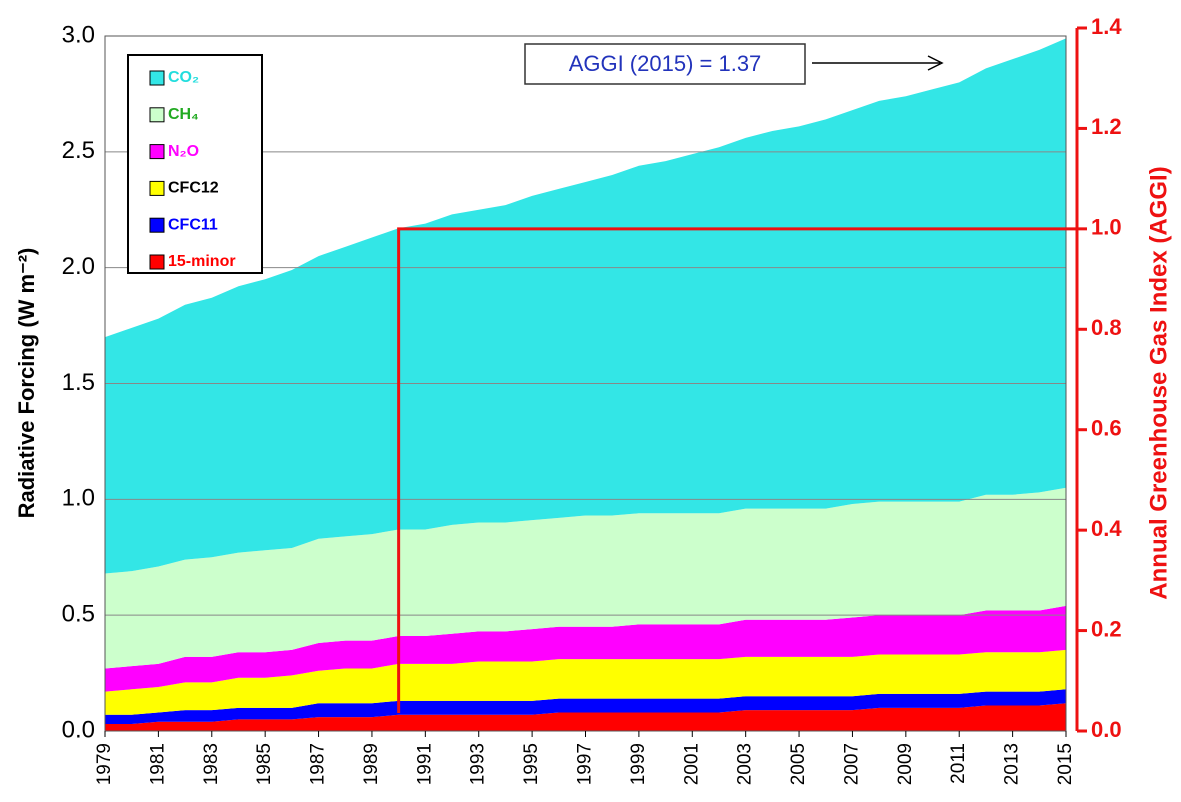 The height and width of the screenshot is (802, 1181). I want to click on x-tick-label: 2005, so click(798, 764).